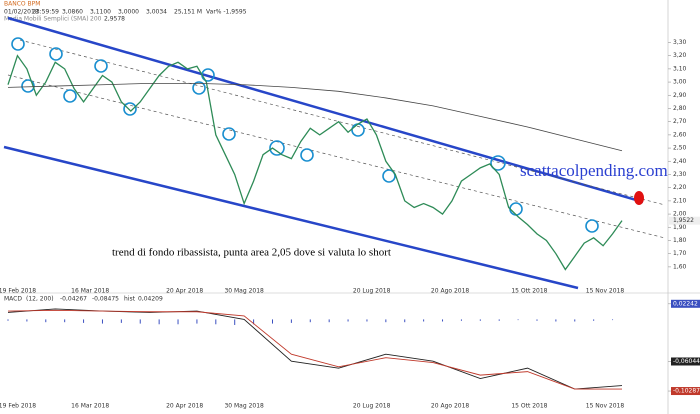 The image size is (700, 414). I want to click on y-tick-label: 2,90, so click(680, 95).